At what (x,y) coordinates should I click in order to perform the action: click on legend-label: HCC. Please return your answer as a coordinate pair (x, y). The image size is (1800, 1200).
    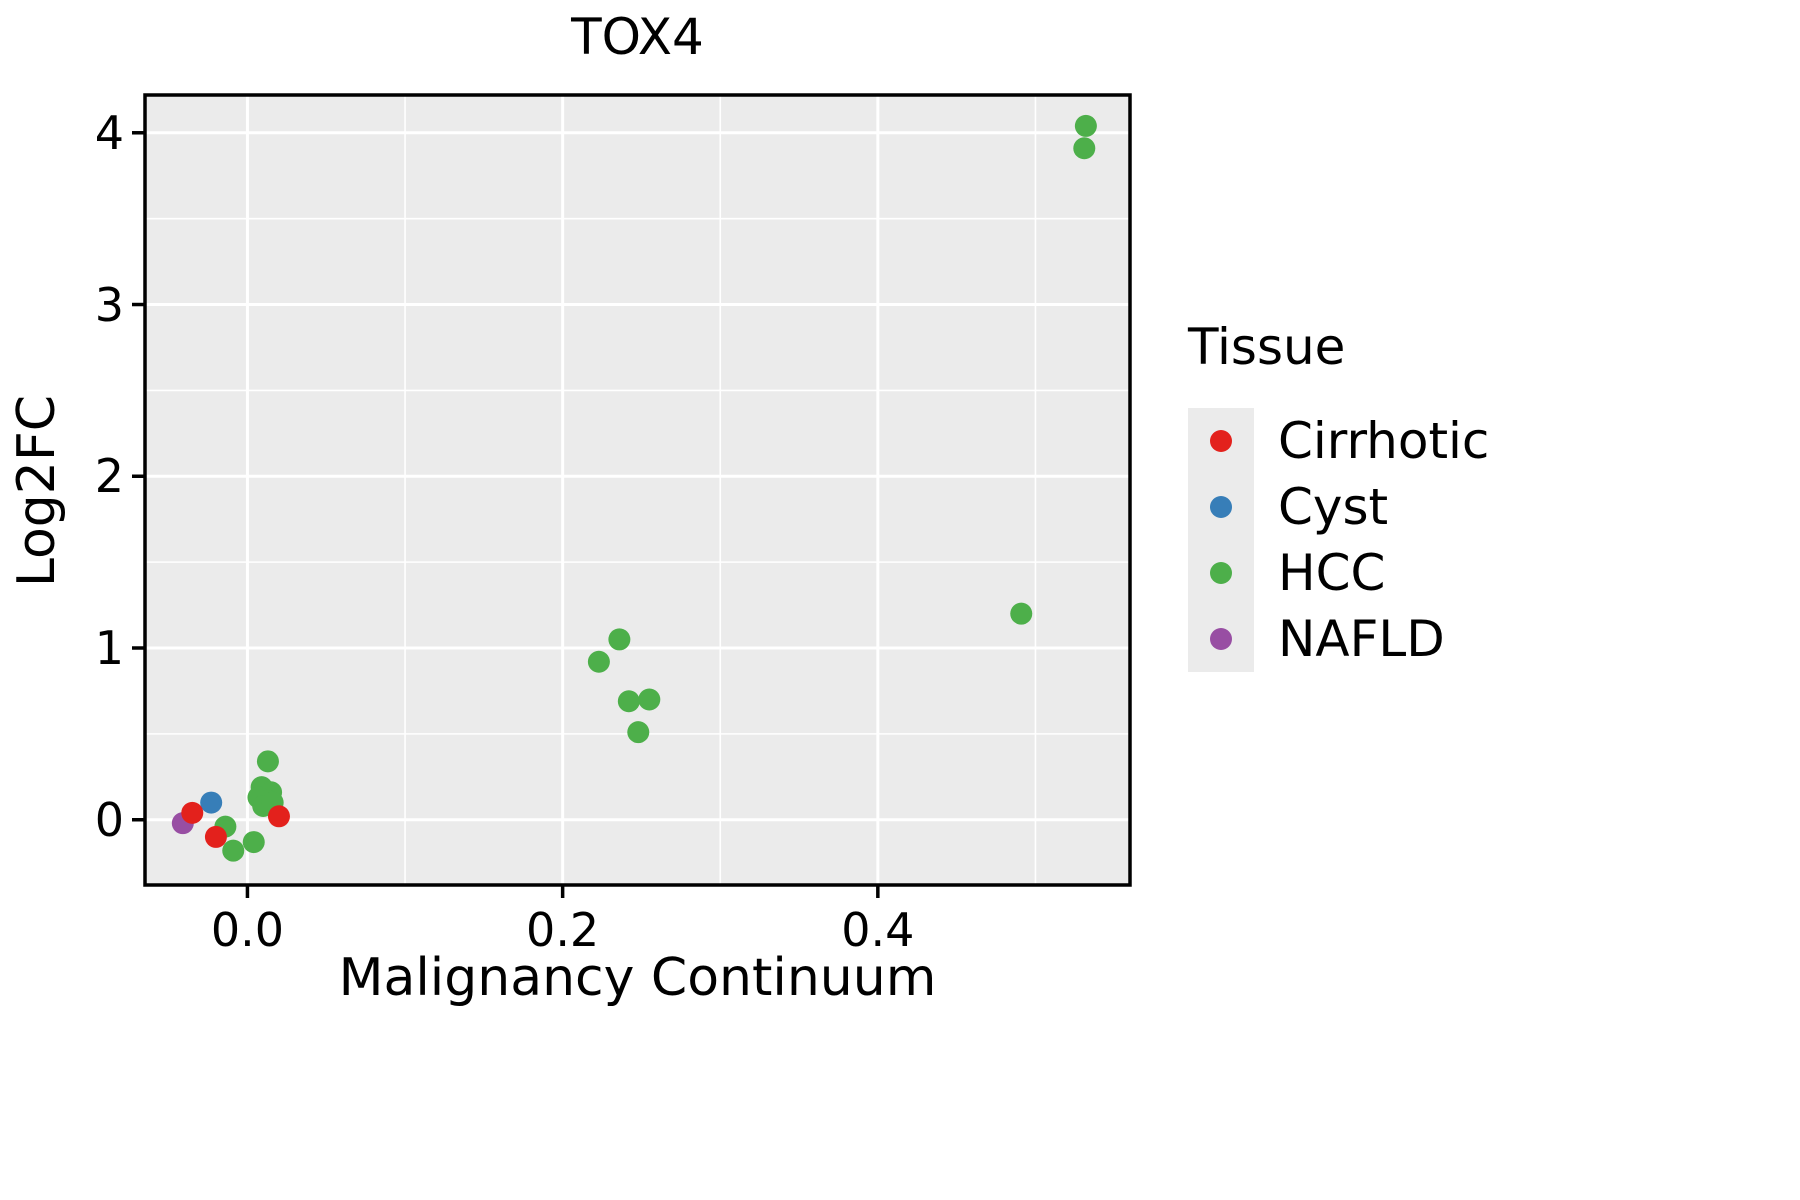
    Looking at the image, I should click on (1332, 573).